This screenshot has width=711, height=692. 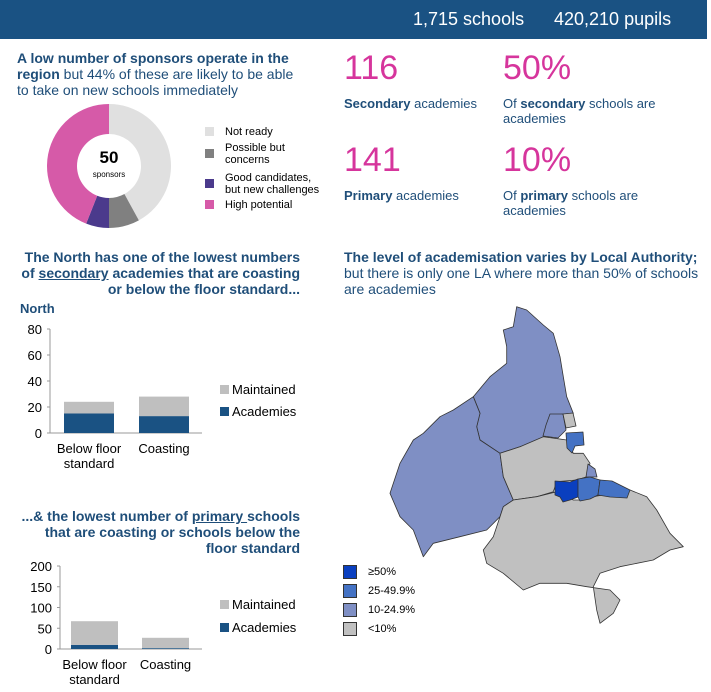 I want to click on stat-value: 10%, so click(x=537, y=160).